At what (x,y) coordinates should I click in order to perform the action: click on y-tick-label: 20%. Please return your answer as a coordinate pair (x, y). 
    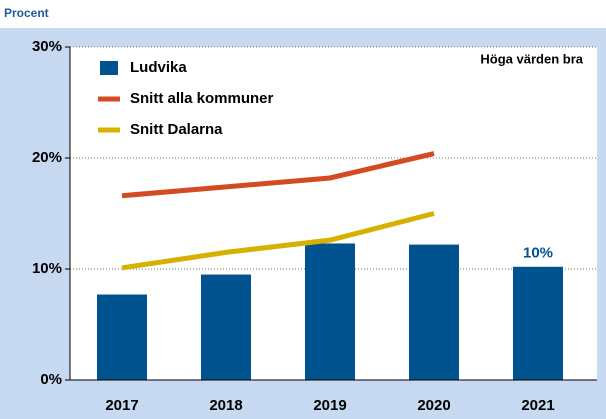
    Looking at the image, I should click on (47, 157).